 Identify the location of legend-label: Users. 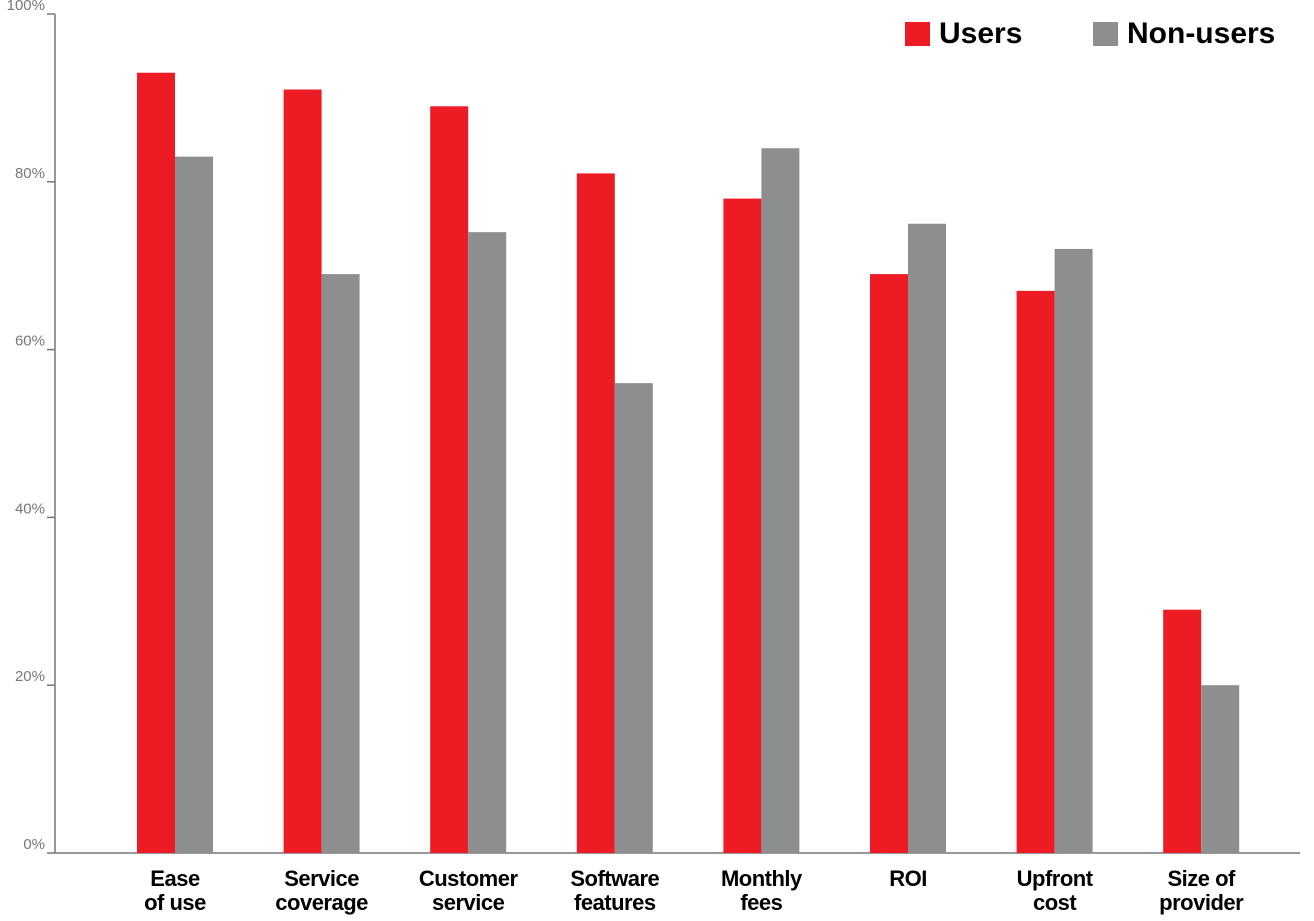
(980, 33).